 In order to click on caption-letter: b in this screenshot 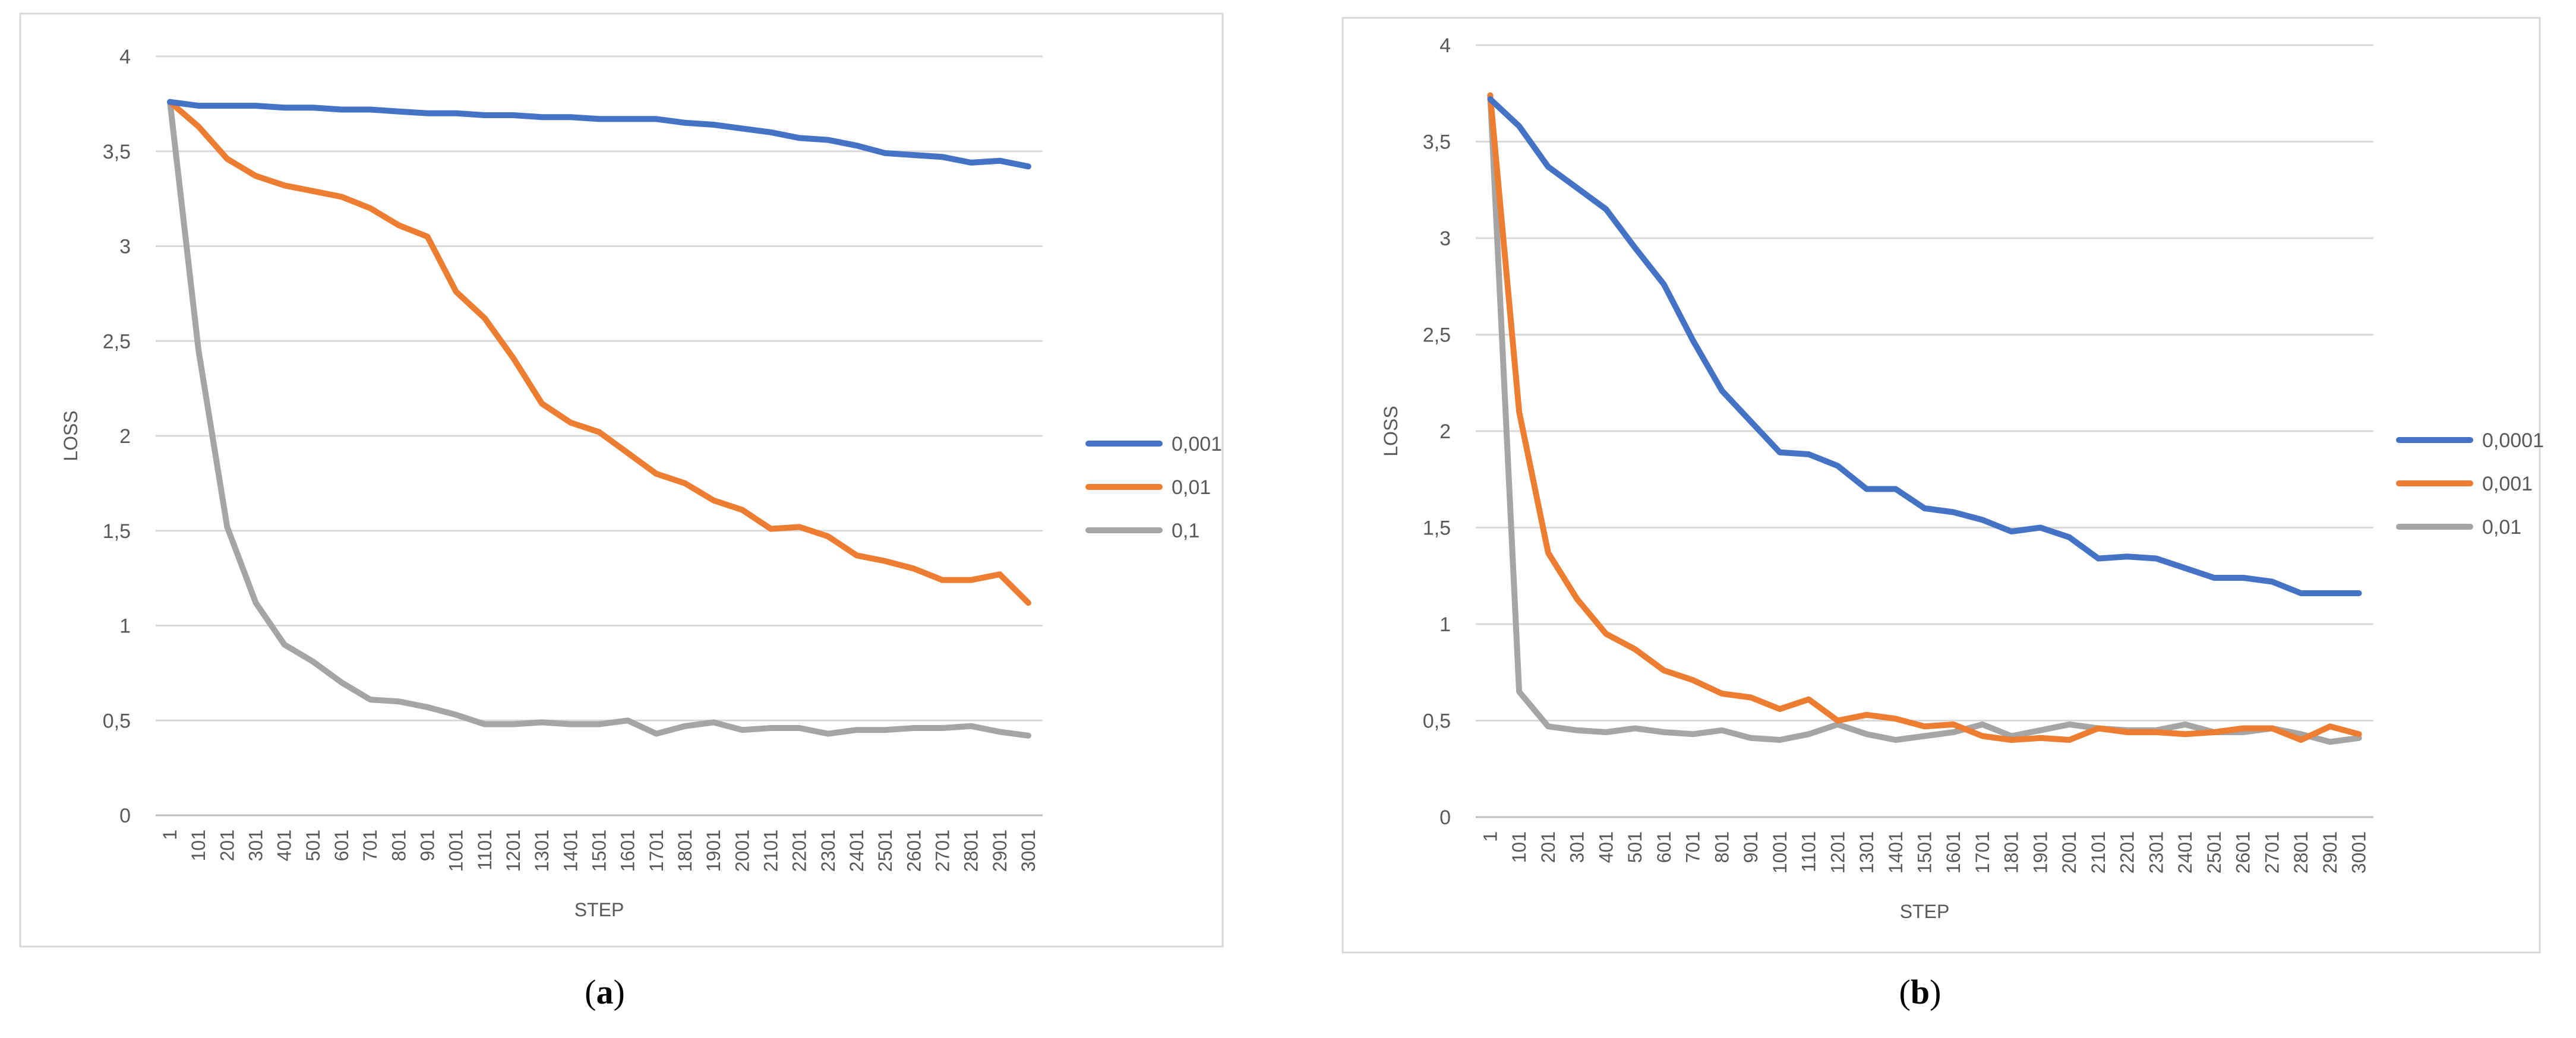, I will do `click(1920, 992)`.